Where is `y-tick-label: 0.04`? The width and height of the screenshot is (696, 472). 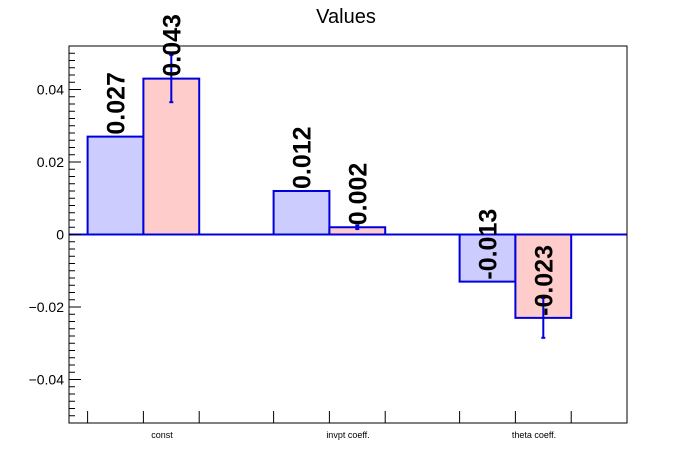
y-tick-label: 0.04 is located at coordinates (50, 90).